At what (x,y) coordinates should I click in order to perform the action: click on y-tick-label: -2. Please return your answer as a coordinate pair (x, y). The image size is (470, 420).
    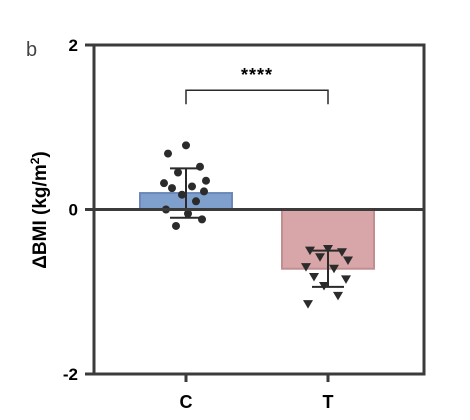
    Looking at the image, I should click on (70, 374).